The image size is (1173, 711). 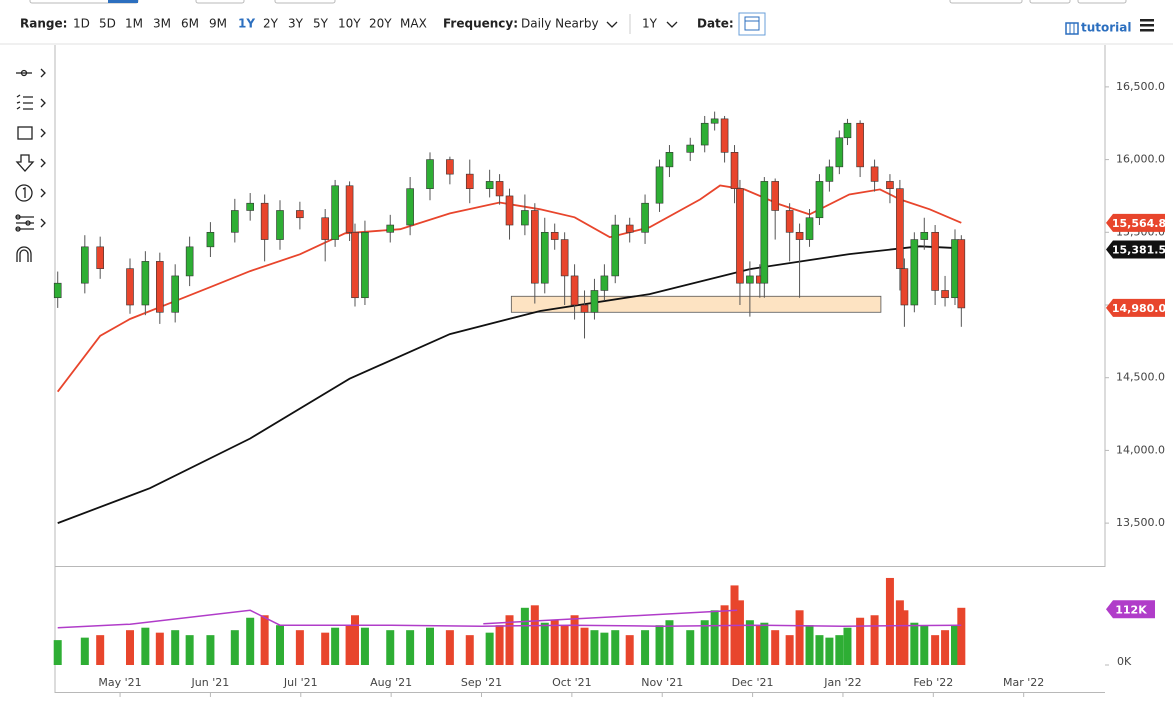 What do you see at coordinates (1140, 449) in the screenshot?
I see `y-tick-label: 14,000.0` at bounding box center [1140, 449].